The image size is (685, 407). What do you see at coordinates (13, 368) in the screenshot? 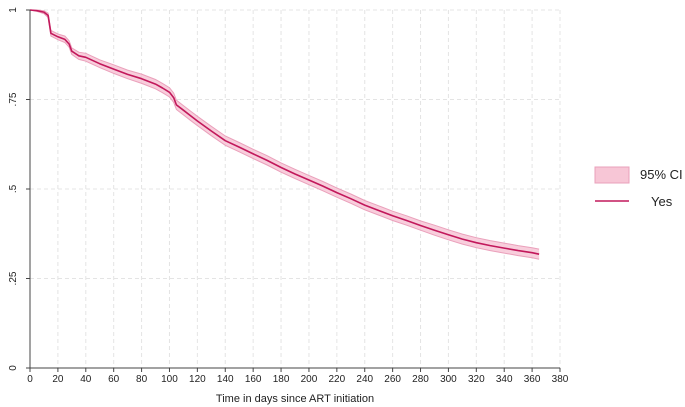
I see `y-tick-label: 0` at bounding box center [13, 368].